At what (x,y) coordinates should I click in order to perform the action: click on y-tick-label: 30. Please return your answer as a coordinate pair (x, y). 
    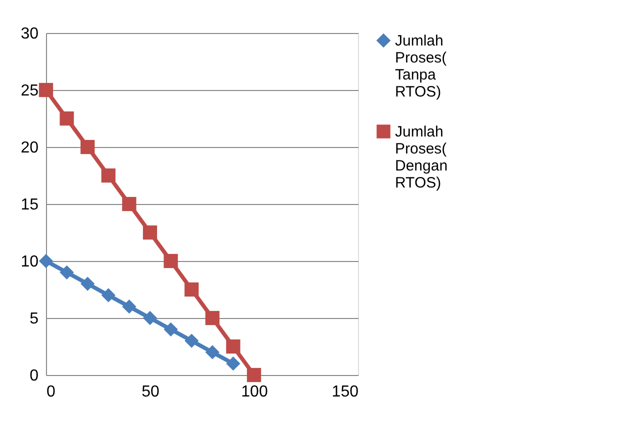
    Looking at the image, I should click on (29, 34).